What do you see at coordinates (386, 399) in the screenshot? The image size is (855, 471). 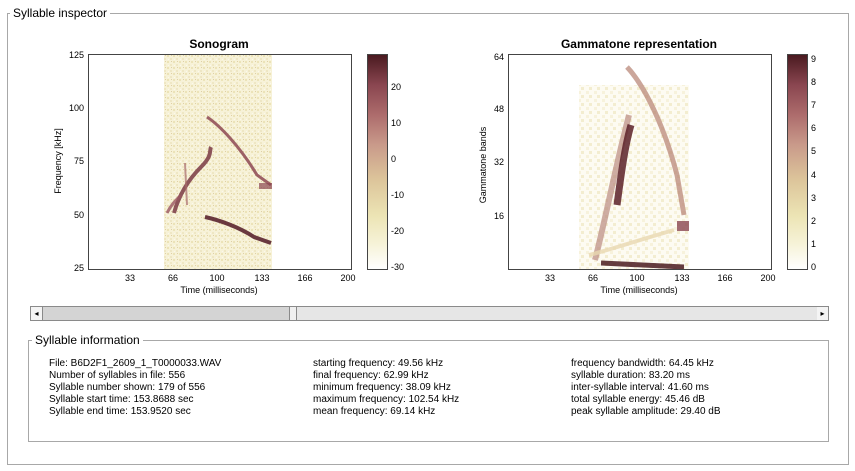 I see `info-maximum-frequency: maximum frequency: 102.54 kHz` at bounding box center [386, 399].